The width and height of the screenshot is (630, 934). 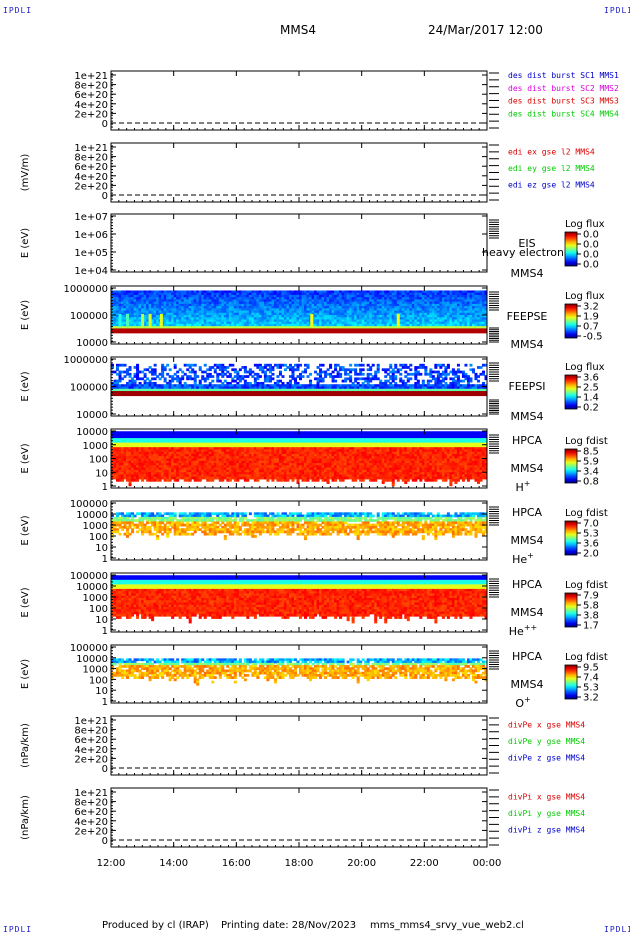 What do you see at coordinates (591, 307) in the screenshot?
I see `colorbar-tick-label: 3.2` at bounding box center [591, 307].